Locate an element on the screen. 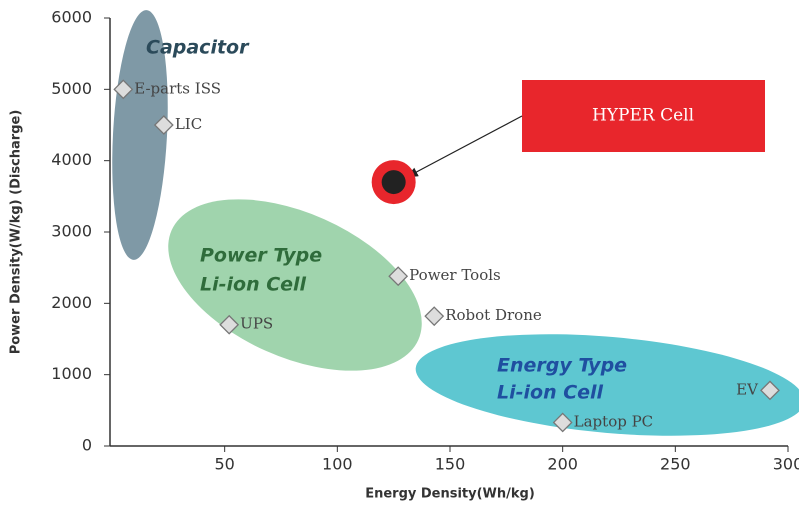  point-label: E-parts ISS is located at coordinates (177, 88).